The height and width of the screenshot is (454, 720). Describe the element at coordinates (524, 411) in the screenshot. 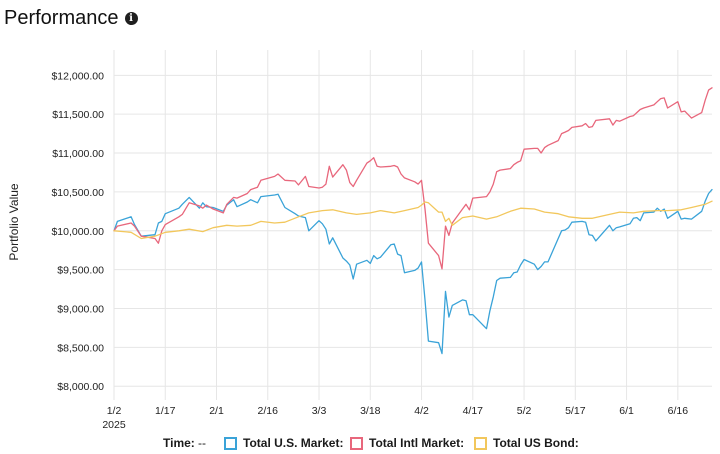

I see `x-tick-label: 5/2` at that location.